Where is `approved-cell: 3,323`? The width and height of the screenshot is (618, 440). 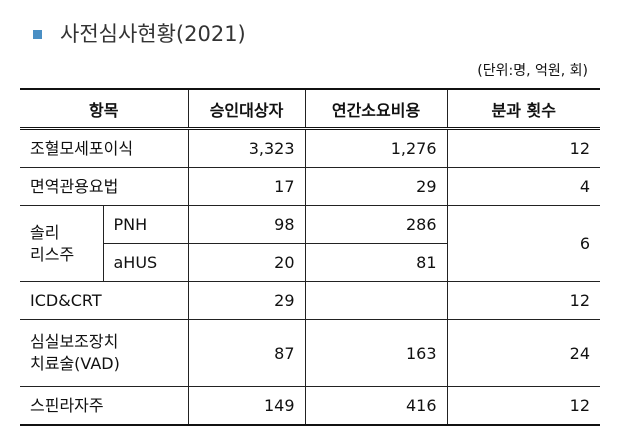
approved-cell: 3,323 is located at coordinates (246, 148).